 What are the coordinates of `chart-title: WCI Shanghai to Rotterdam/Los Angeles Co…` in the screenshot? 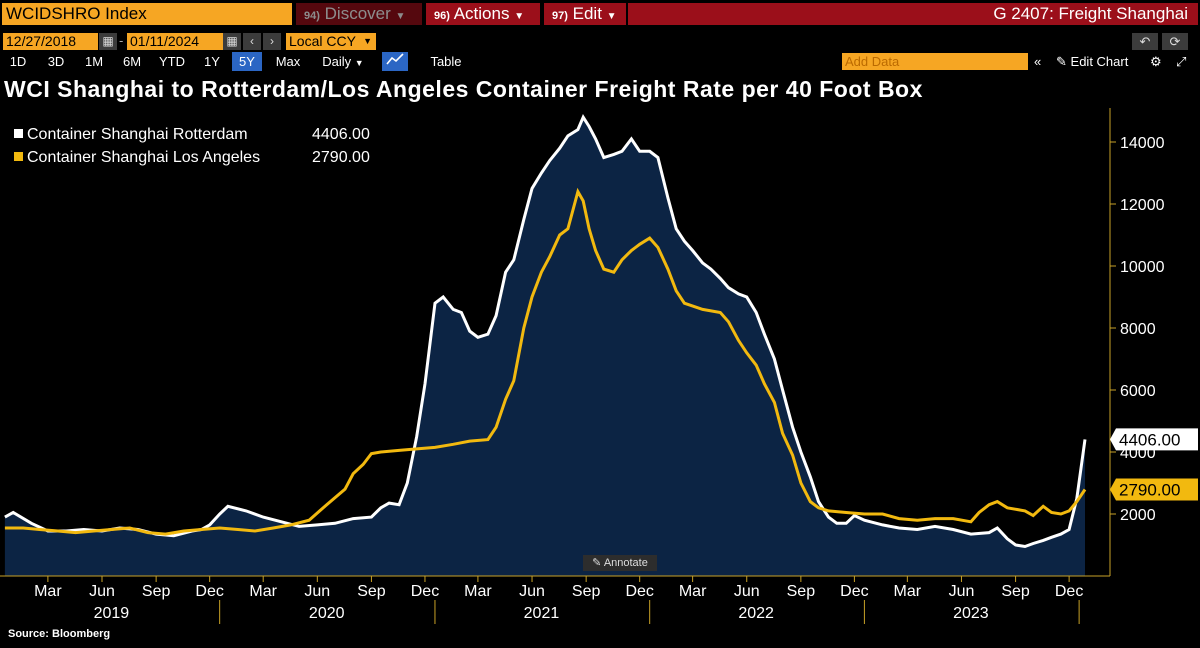 It's located at (463, 89).